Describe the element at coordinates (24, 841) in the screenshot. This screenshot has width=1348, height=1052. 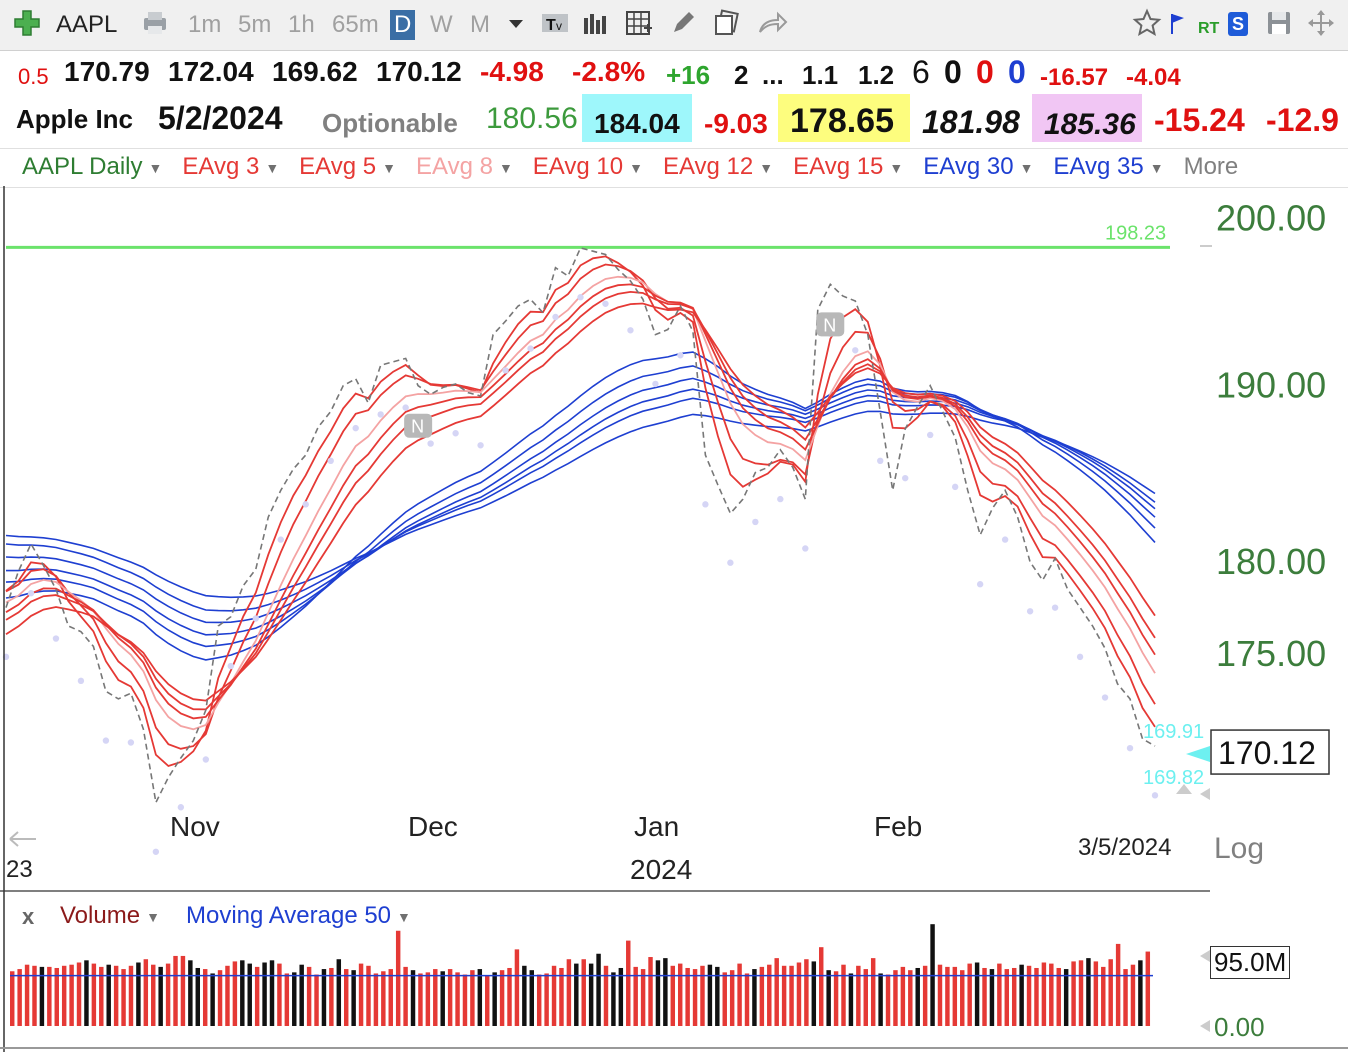
I see `scroll-left-icon` at that location.